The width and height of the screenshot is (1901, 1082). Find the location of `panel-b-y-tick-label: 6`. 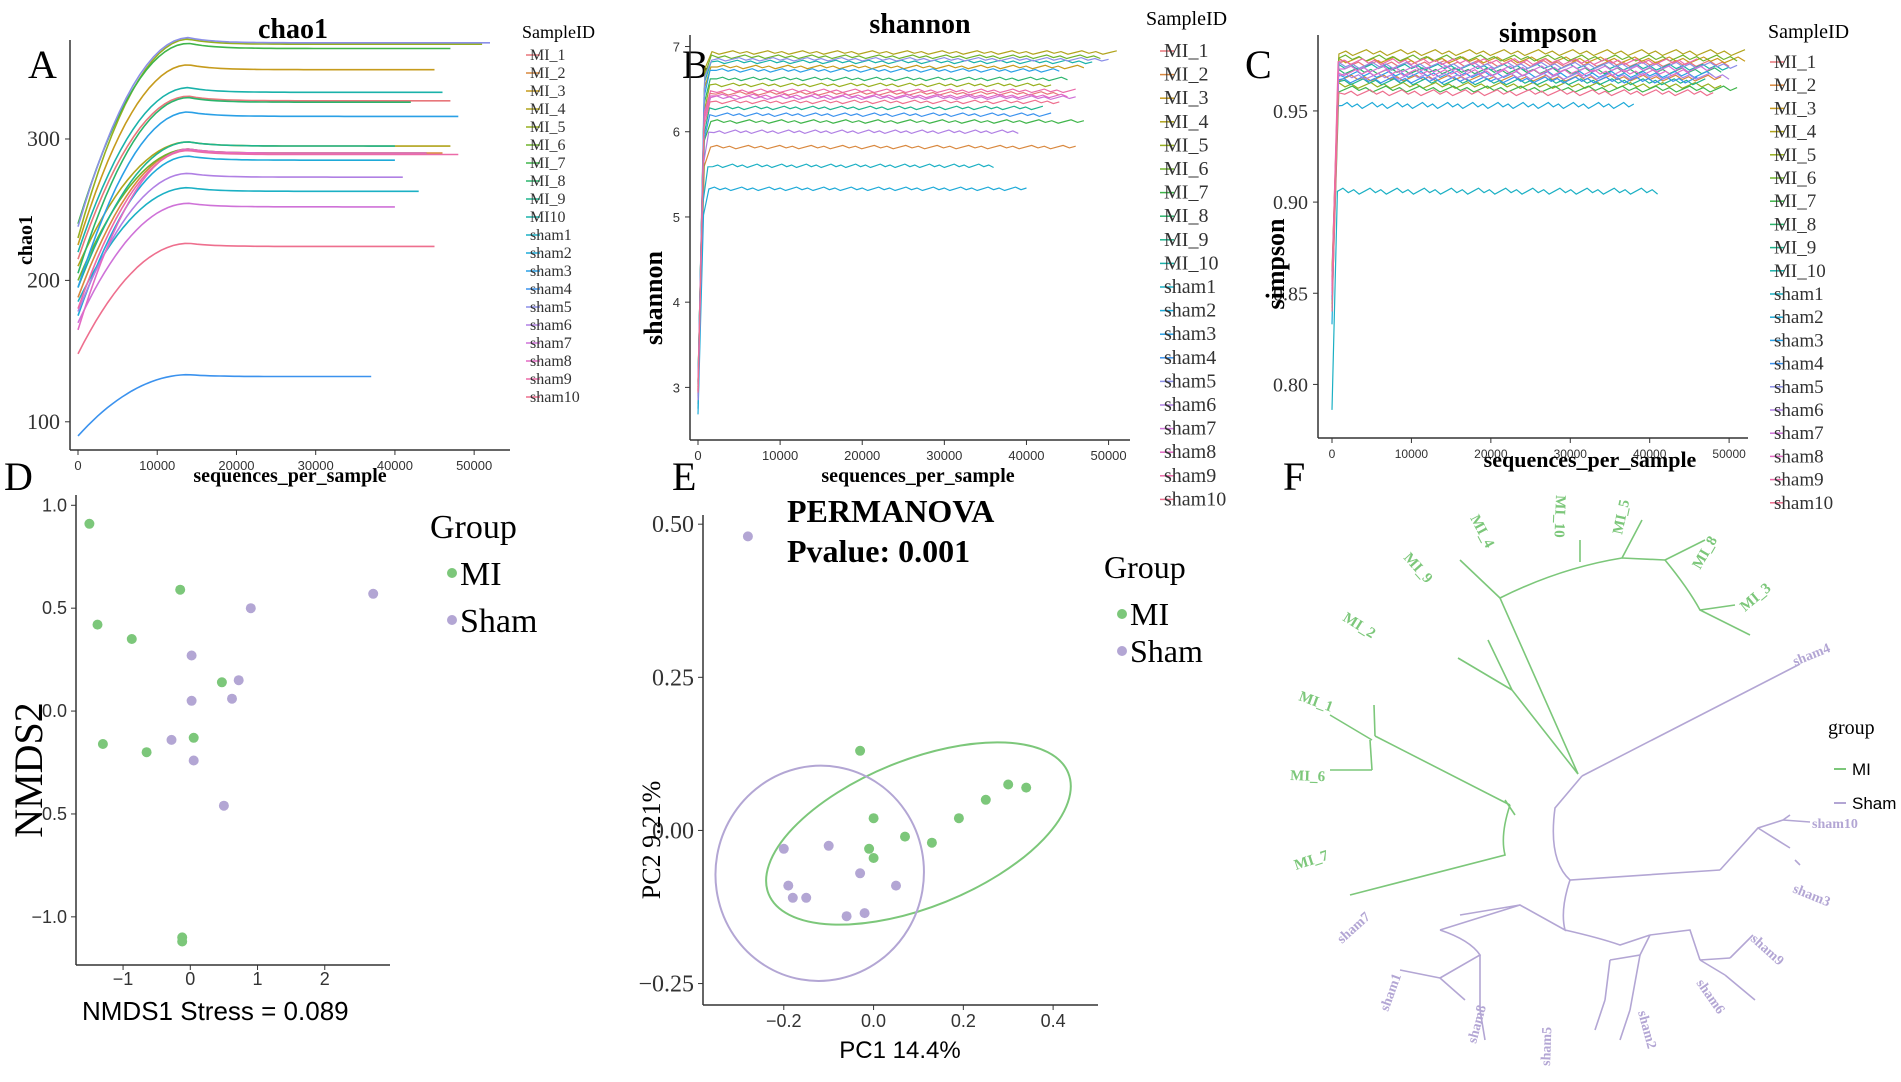

panel-b-y-tick-label: 6 is located at coordinates (676, 132).